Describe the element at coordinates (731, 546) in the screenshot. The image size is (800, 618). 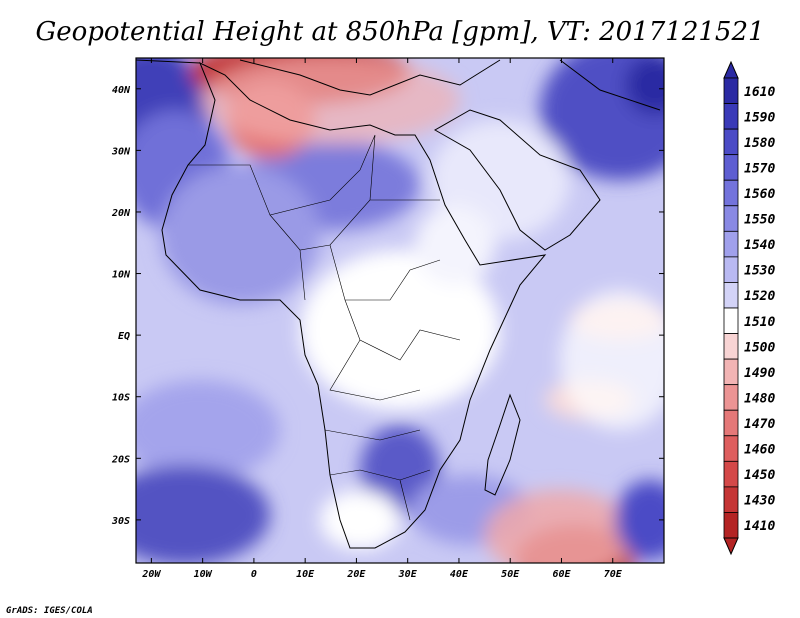
I see `colorbar-bottom-triangle` at that location.